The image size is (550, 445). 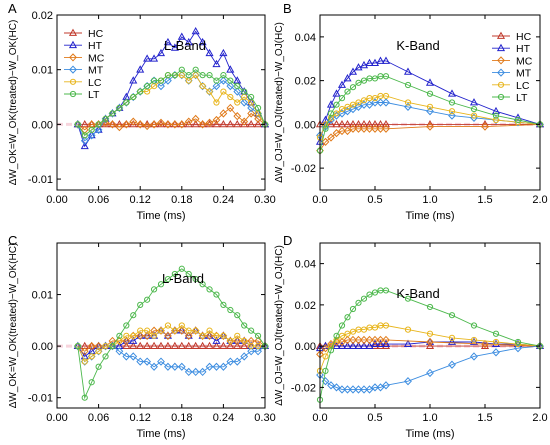 What do you see at coordinates (42, 16) in the screenshot?
I see `y-tick-label: 0.02` at bounding box center [42, 16].